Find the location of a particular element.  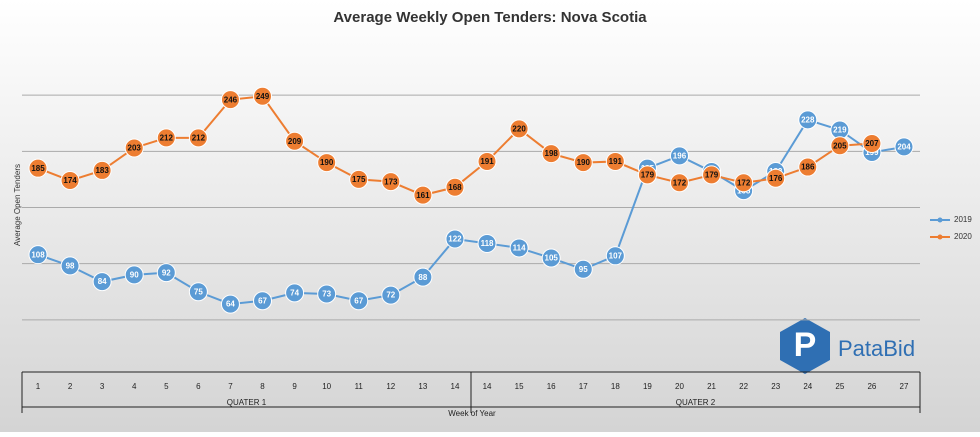

data-label: 92 is located at coordinates (166, 272).